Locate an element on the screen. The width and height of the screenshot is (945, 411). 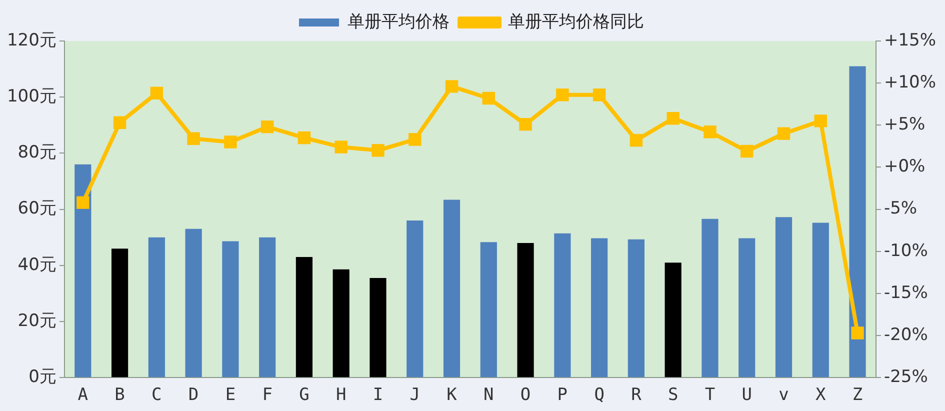
y-tick-label: 80元 is located at coordinates (37, 152).